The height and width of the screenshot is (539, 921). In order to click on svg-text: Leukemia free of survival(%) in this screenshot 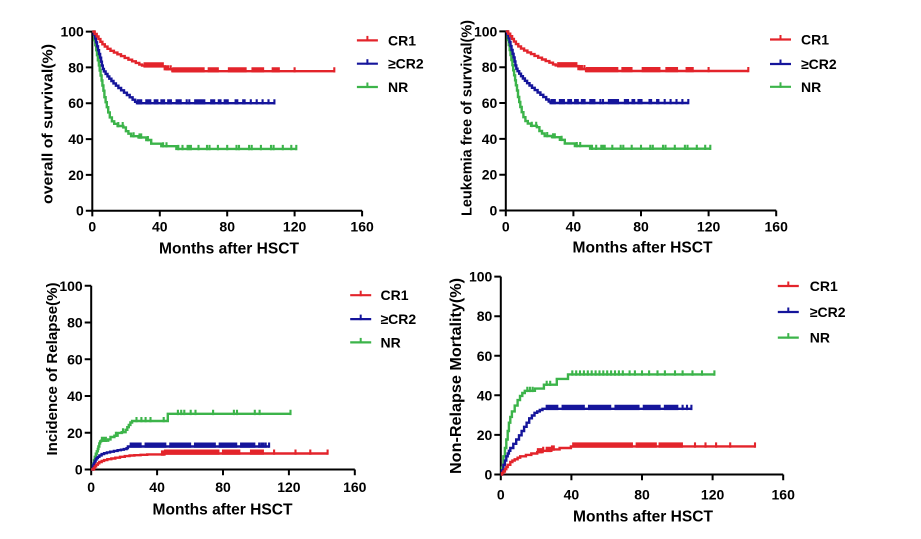, I will do `click(467, 118)`.